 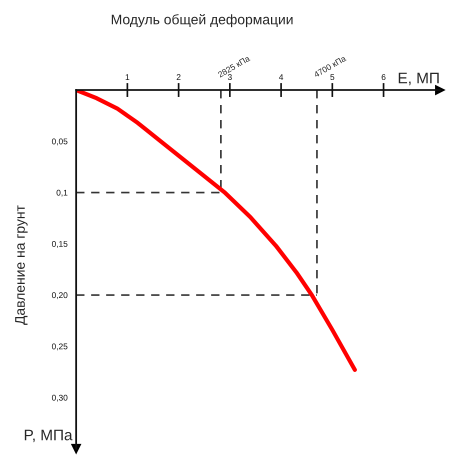 What do you see at coordinates (60, 346) in the screenshot?
I see `y-tick-label: 0,25` at bounding box center [60, 346].